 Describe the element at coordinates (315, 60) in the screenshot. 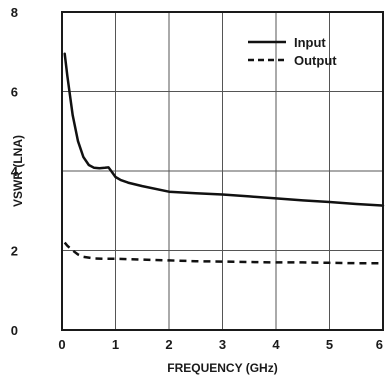

I see `legend-label-output: Output` at that location.